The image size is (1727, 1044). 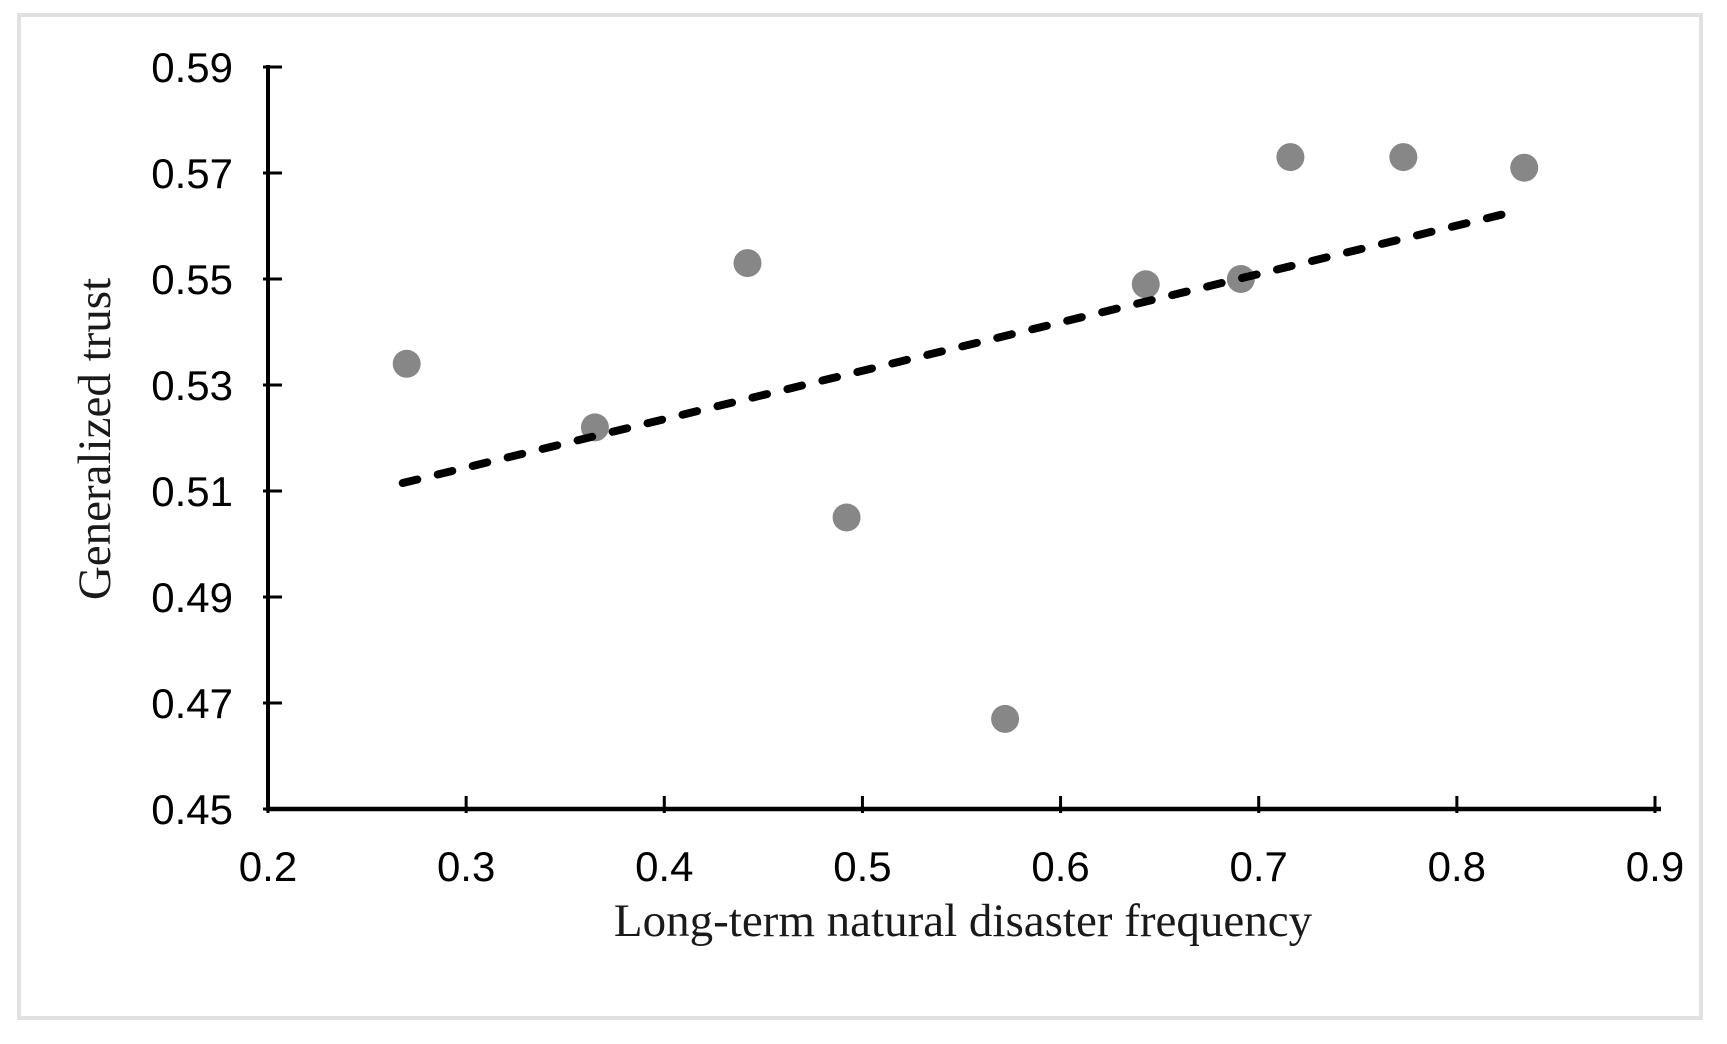 I want to click on y-axis-title: Generalized trust, so click(x=95, y=439).